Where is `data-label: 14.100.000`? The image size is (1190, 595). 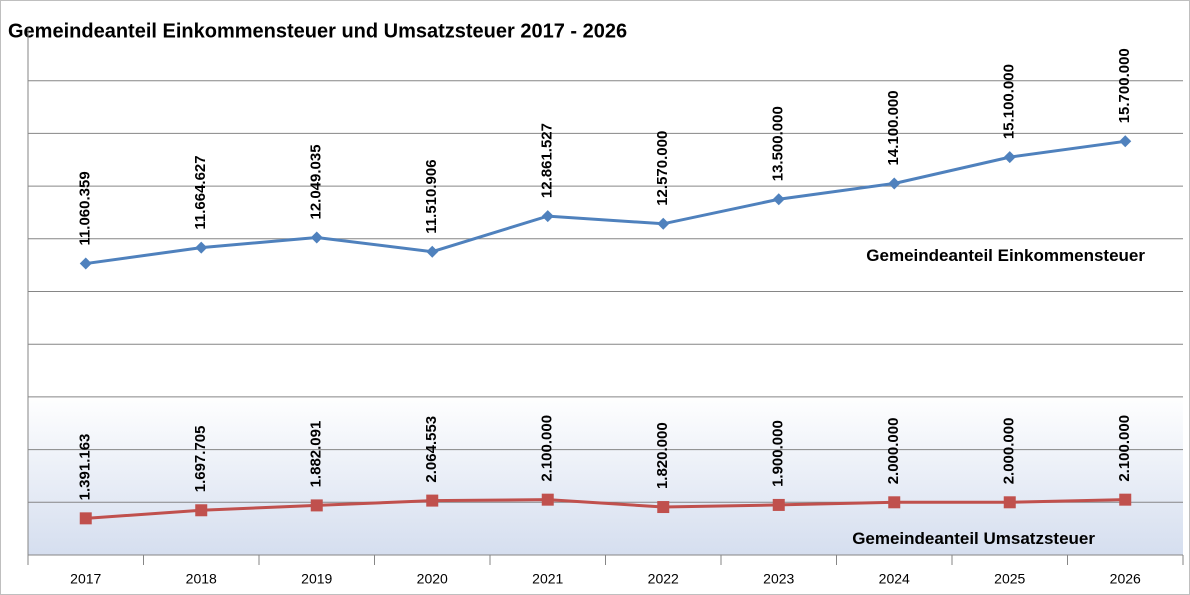 data-label: 14.100.000 is located at coordinates (893, 127).